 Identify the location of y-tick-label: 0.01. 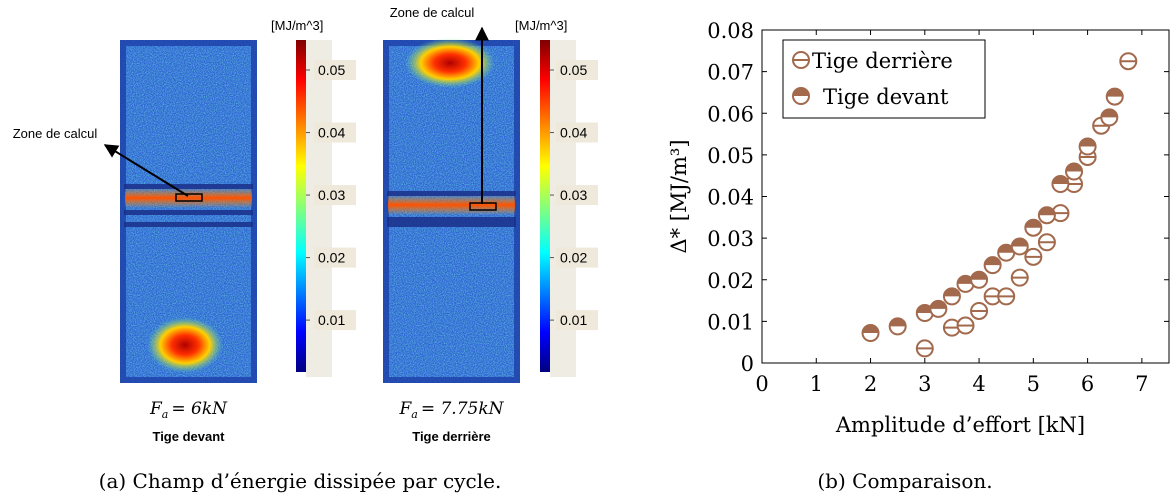
(730, 322).